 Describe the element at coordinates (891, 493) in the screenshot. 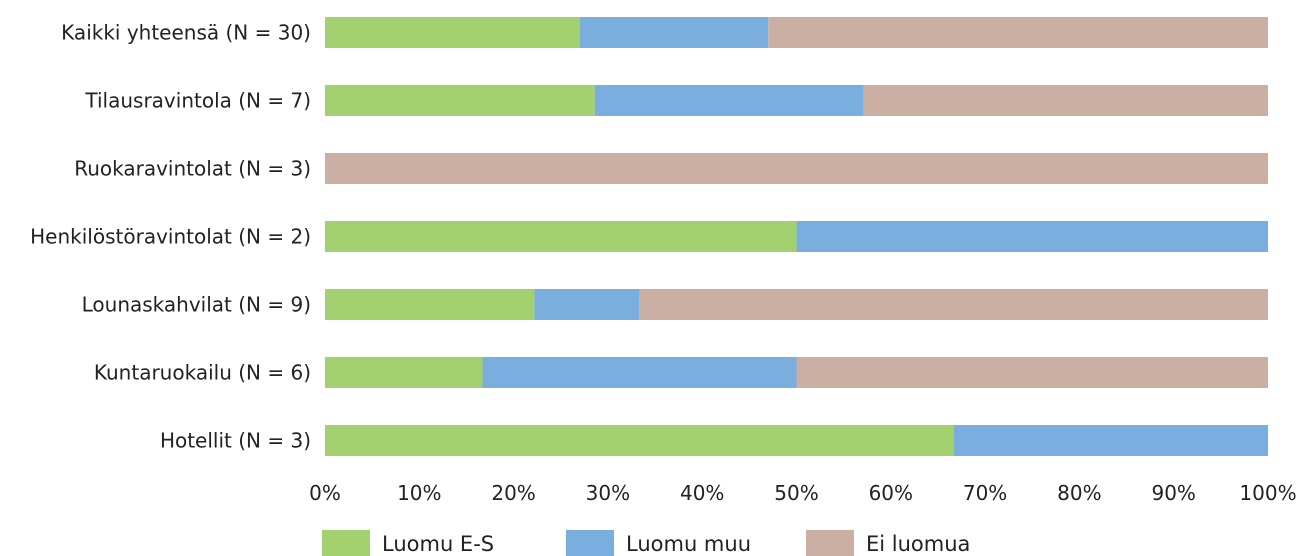

I see `x-tick-label: 60%` at that location.